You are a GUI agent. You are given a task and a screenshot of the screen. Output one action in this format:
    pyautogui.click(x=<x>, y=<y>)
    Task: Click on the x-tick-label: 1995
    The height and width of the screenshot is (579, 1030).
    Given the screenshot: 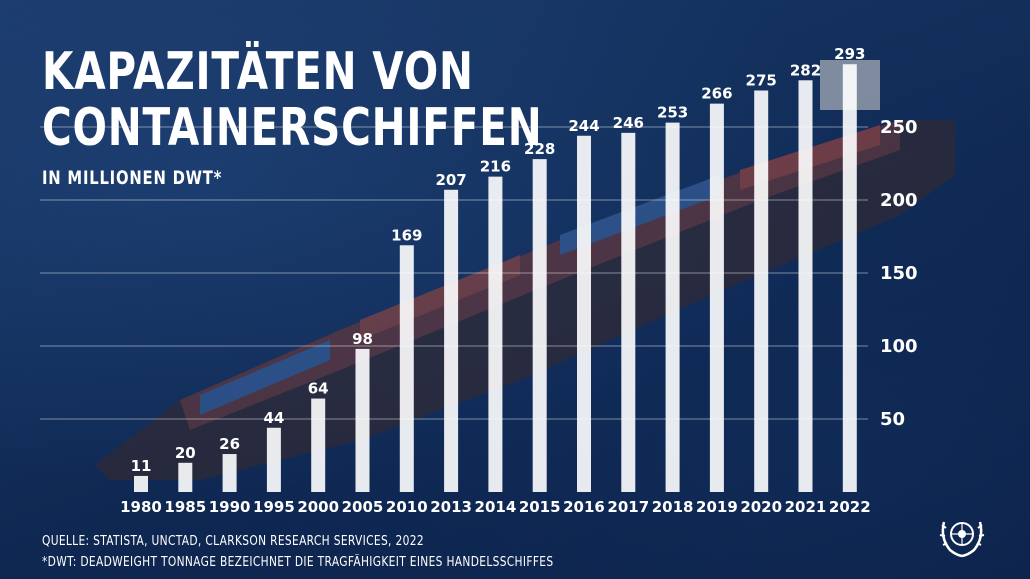 What is the action you would take?
    pyautogui.click(x=274, y=507)
    